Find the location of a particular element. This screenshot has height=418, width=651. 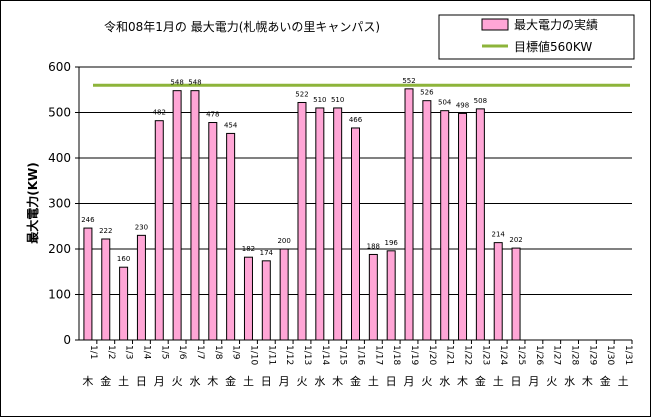

x-date-label: 1/9 is located at coordinates (236, 352).